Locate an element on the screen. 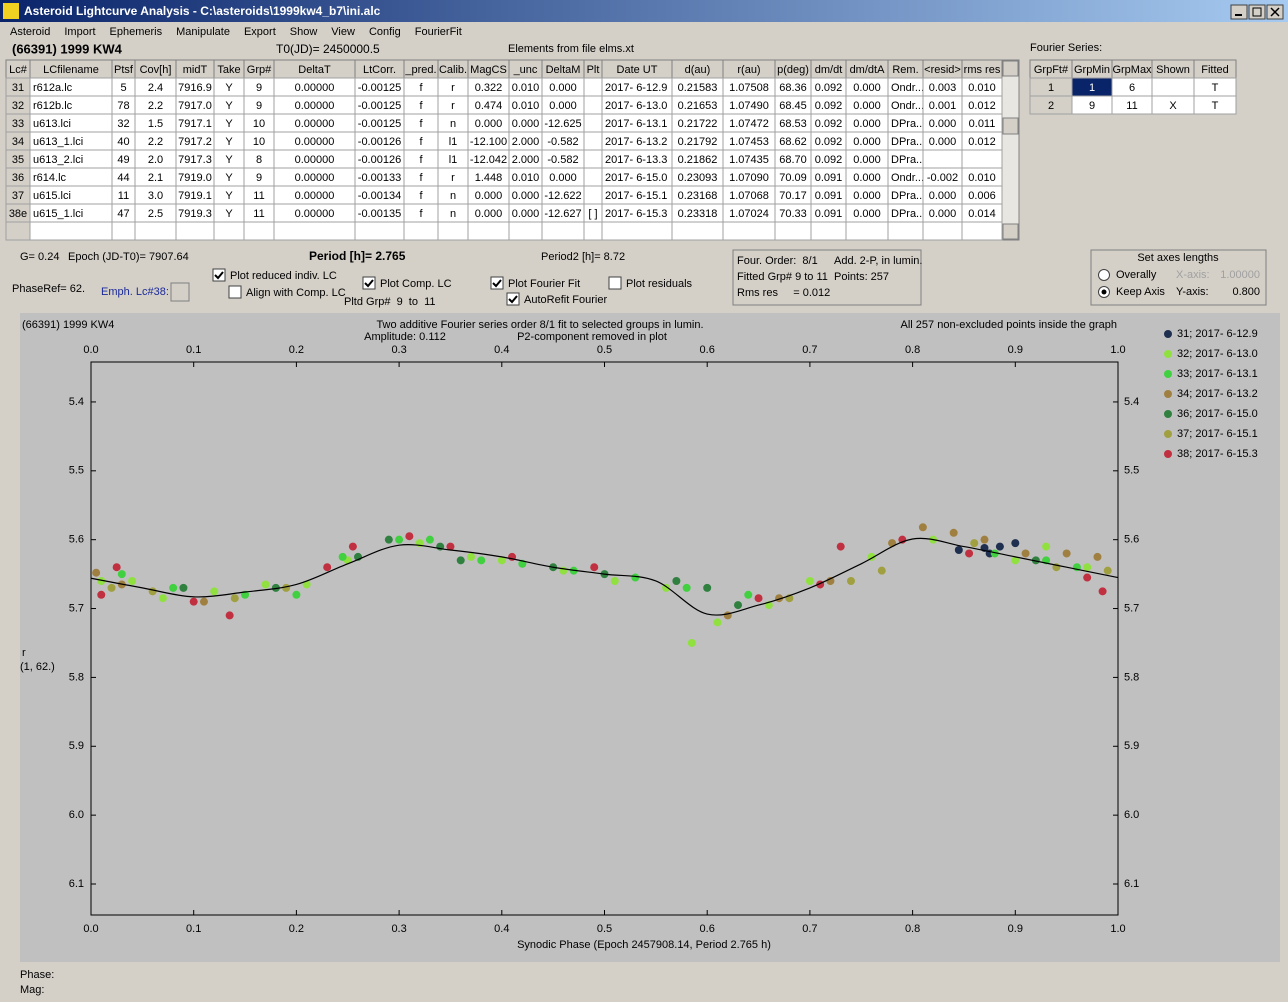  scroll-up is located at coordinates (1010, 68).